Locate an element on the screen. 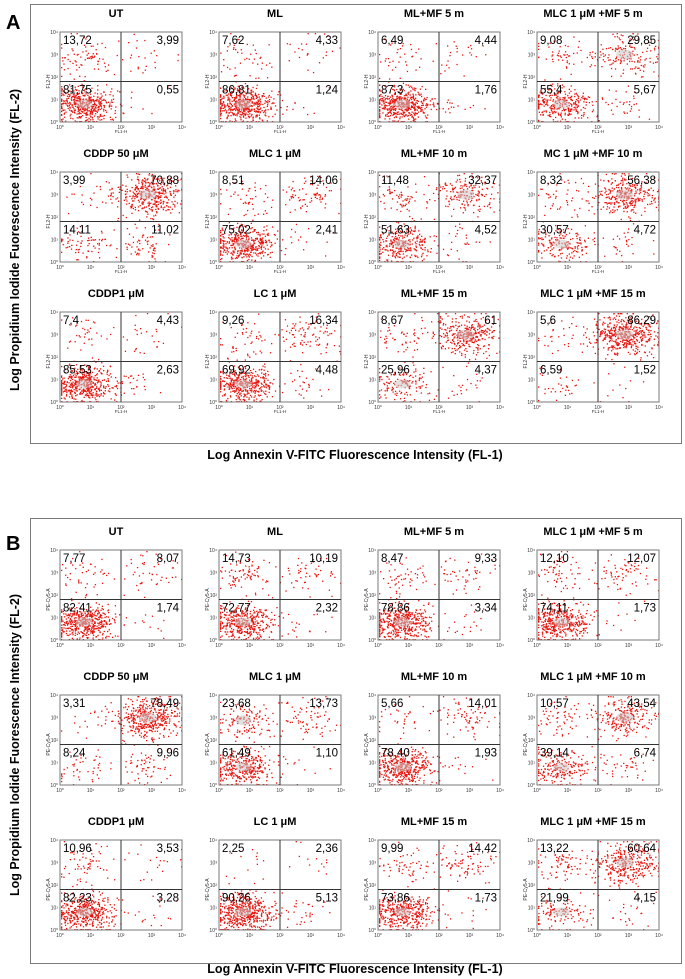  quadrant-value-lower-left: 8,24 is located at coordinates (74, 754).